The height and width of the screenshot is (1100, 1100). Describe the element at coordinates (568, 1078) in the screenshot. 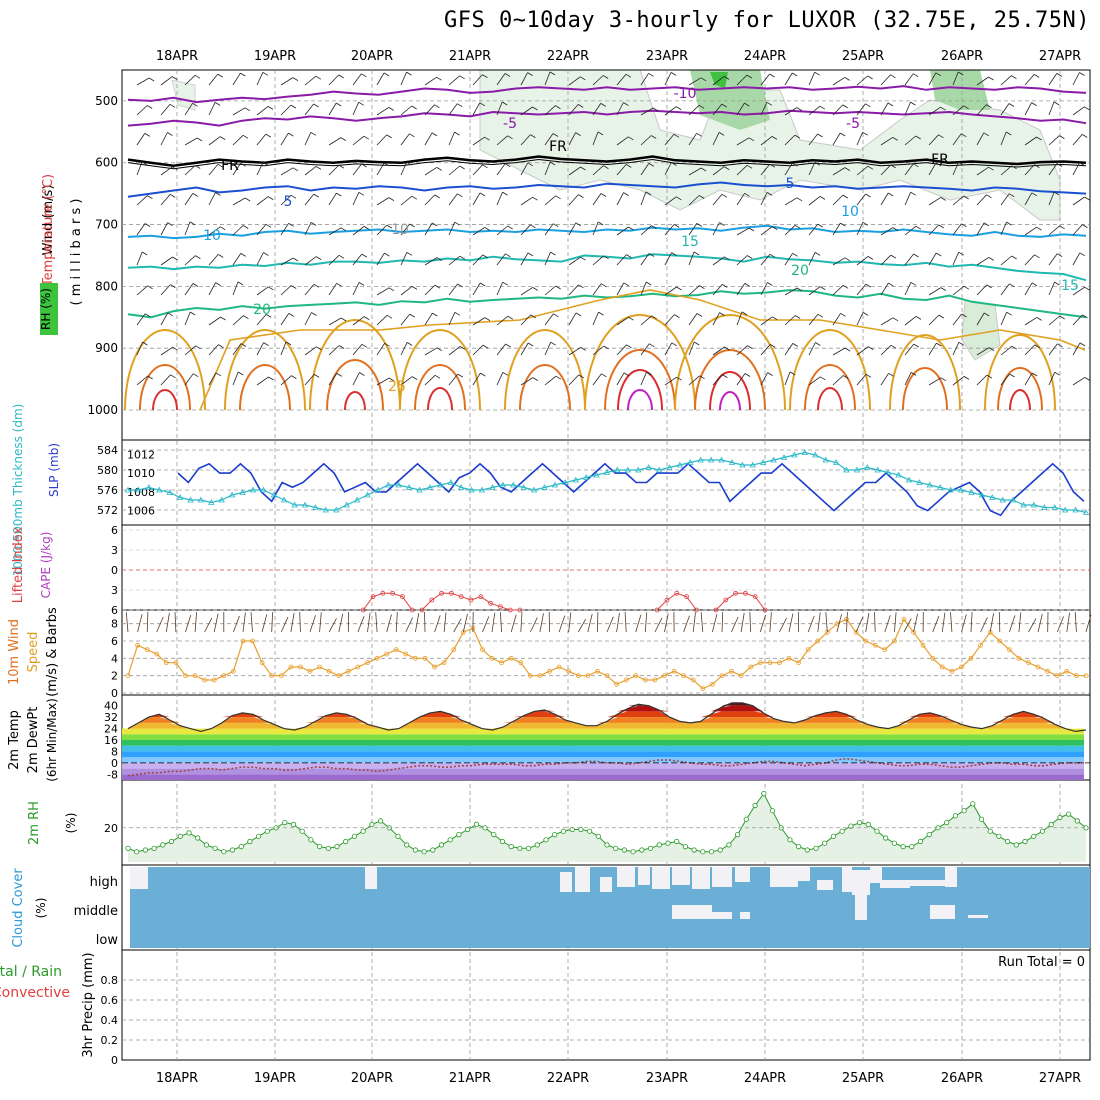

I see `date-label-bottom: 22APR` at that location.